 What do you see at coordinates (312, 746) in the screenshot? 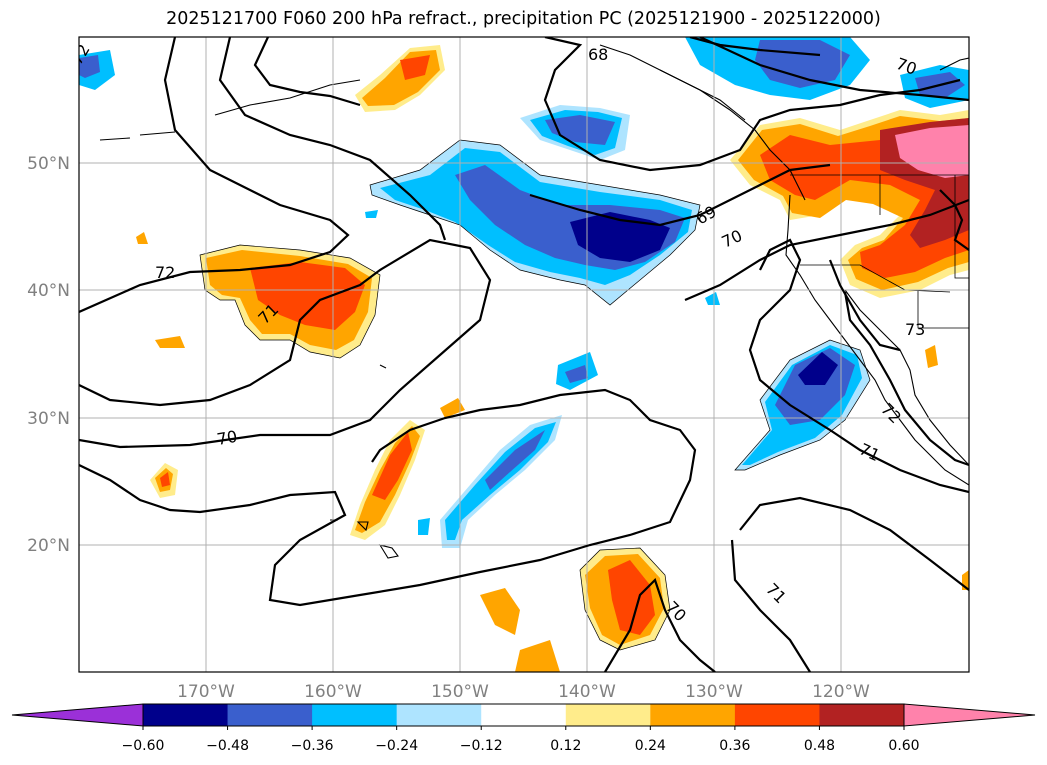
I see `colorbar-tick-label: −0.36` at bounding box center [312, 746].